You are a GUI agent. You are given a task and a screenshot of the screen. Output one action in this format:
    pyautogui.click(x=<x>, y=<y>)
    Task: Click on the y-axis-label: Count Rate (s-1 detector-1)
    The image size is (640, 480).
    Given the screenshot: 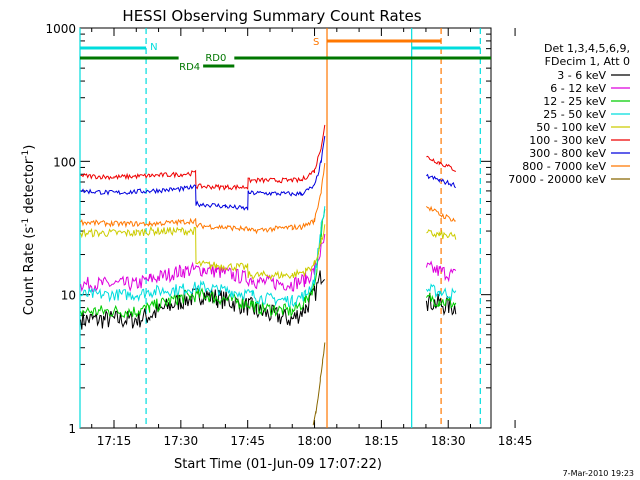 What is the action you would take?
    pyautogui.click(x=29, y=230)
    